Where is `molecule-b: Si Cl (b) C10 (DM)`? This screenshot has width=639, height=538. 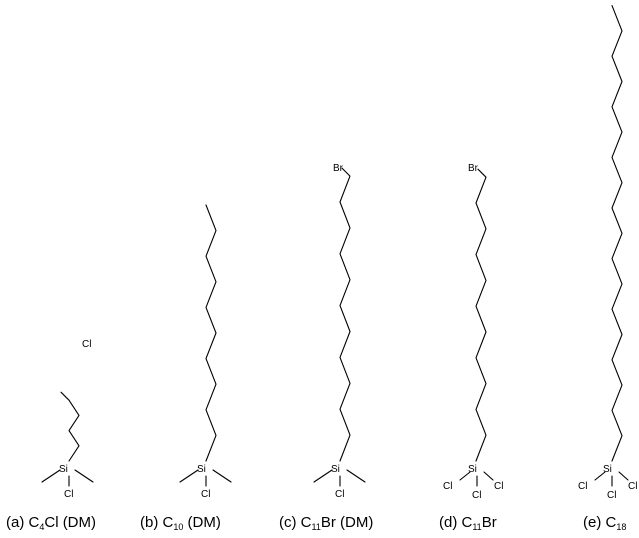 molecule-b: Si Cl (b) C10 (DM) is located at coordinates (186, 368).